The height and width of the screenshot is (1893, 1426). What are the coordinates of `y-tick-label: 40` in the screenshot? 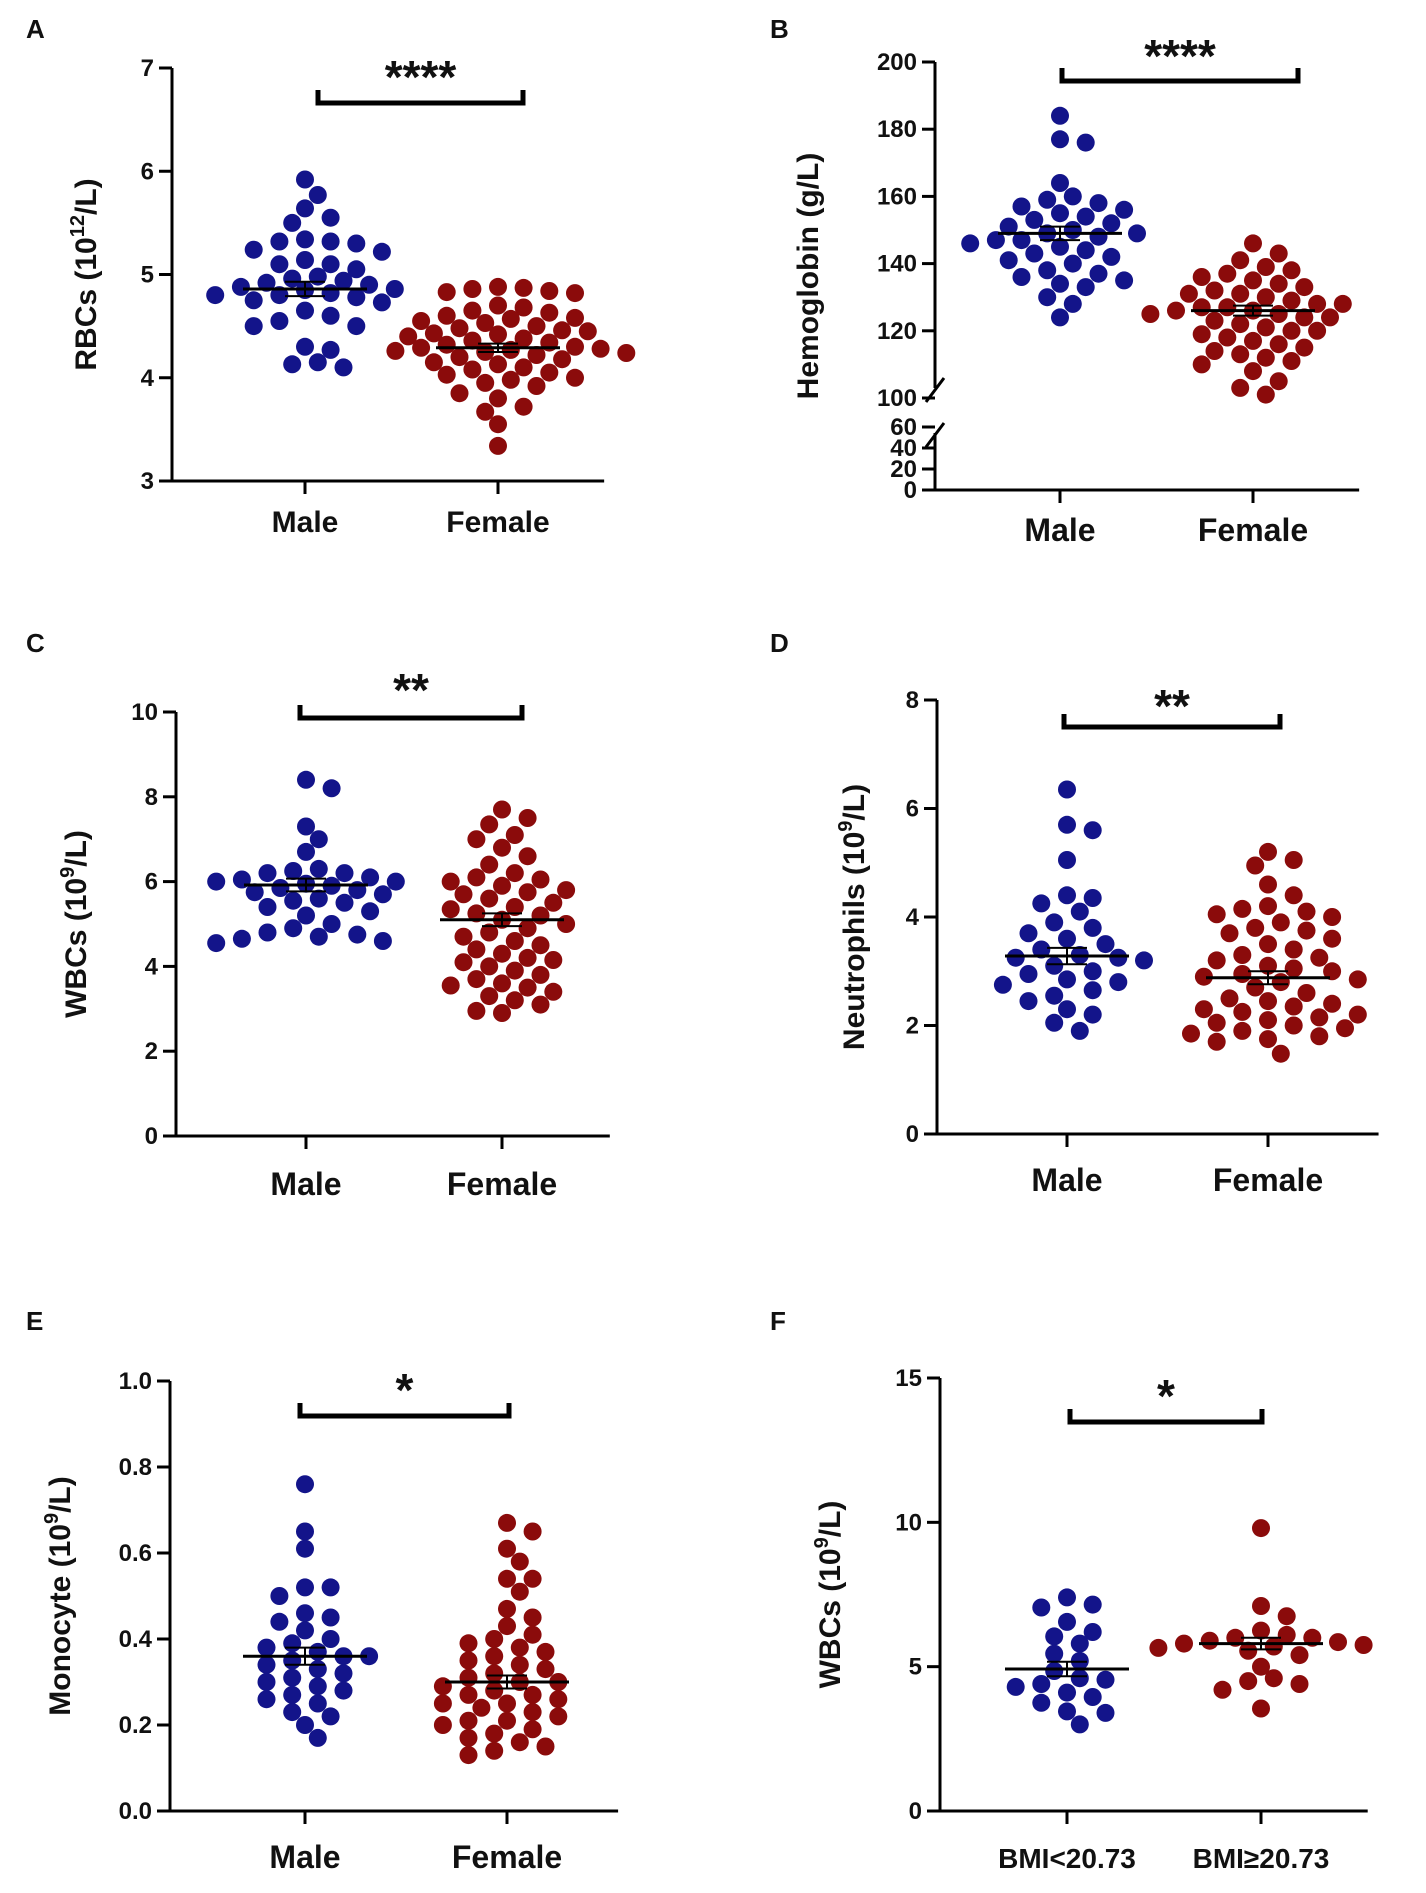 It's located at (903, 448).